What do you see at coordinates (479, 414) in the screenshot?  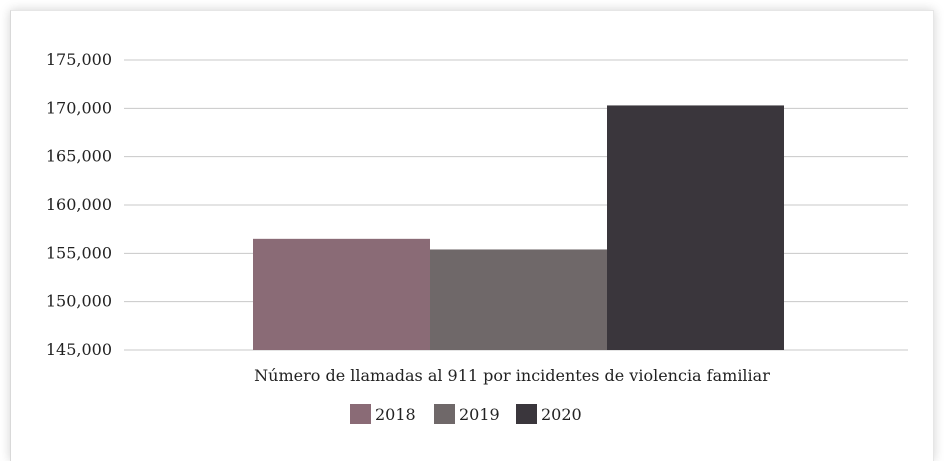 I see `legend-label-2019: 2019` at bounding box center [479, 414].